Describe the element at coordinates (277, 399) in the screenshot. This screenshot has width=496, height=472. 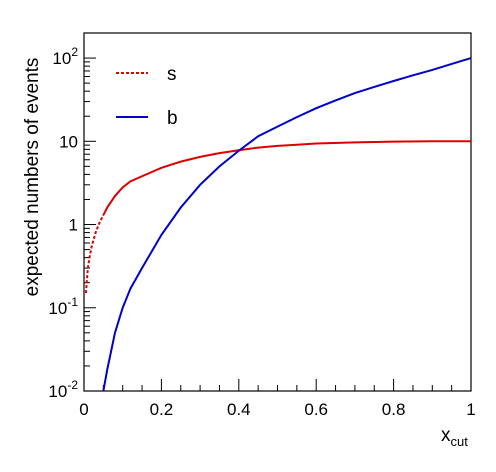
I see `x-axis-ticks: 0 0.2 0.4 0.6 0.8 1` at that location.